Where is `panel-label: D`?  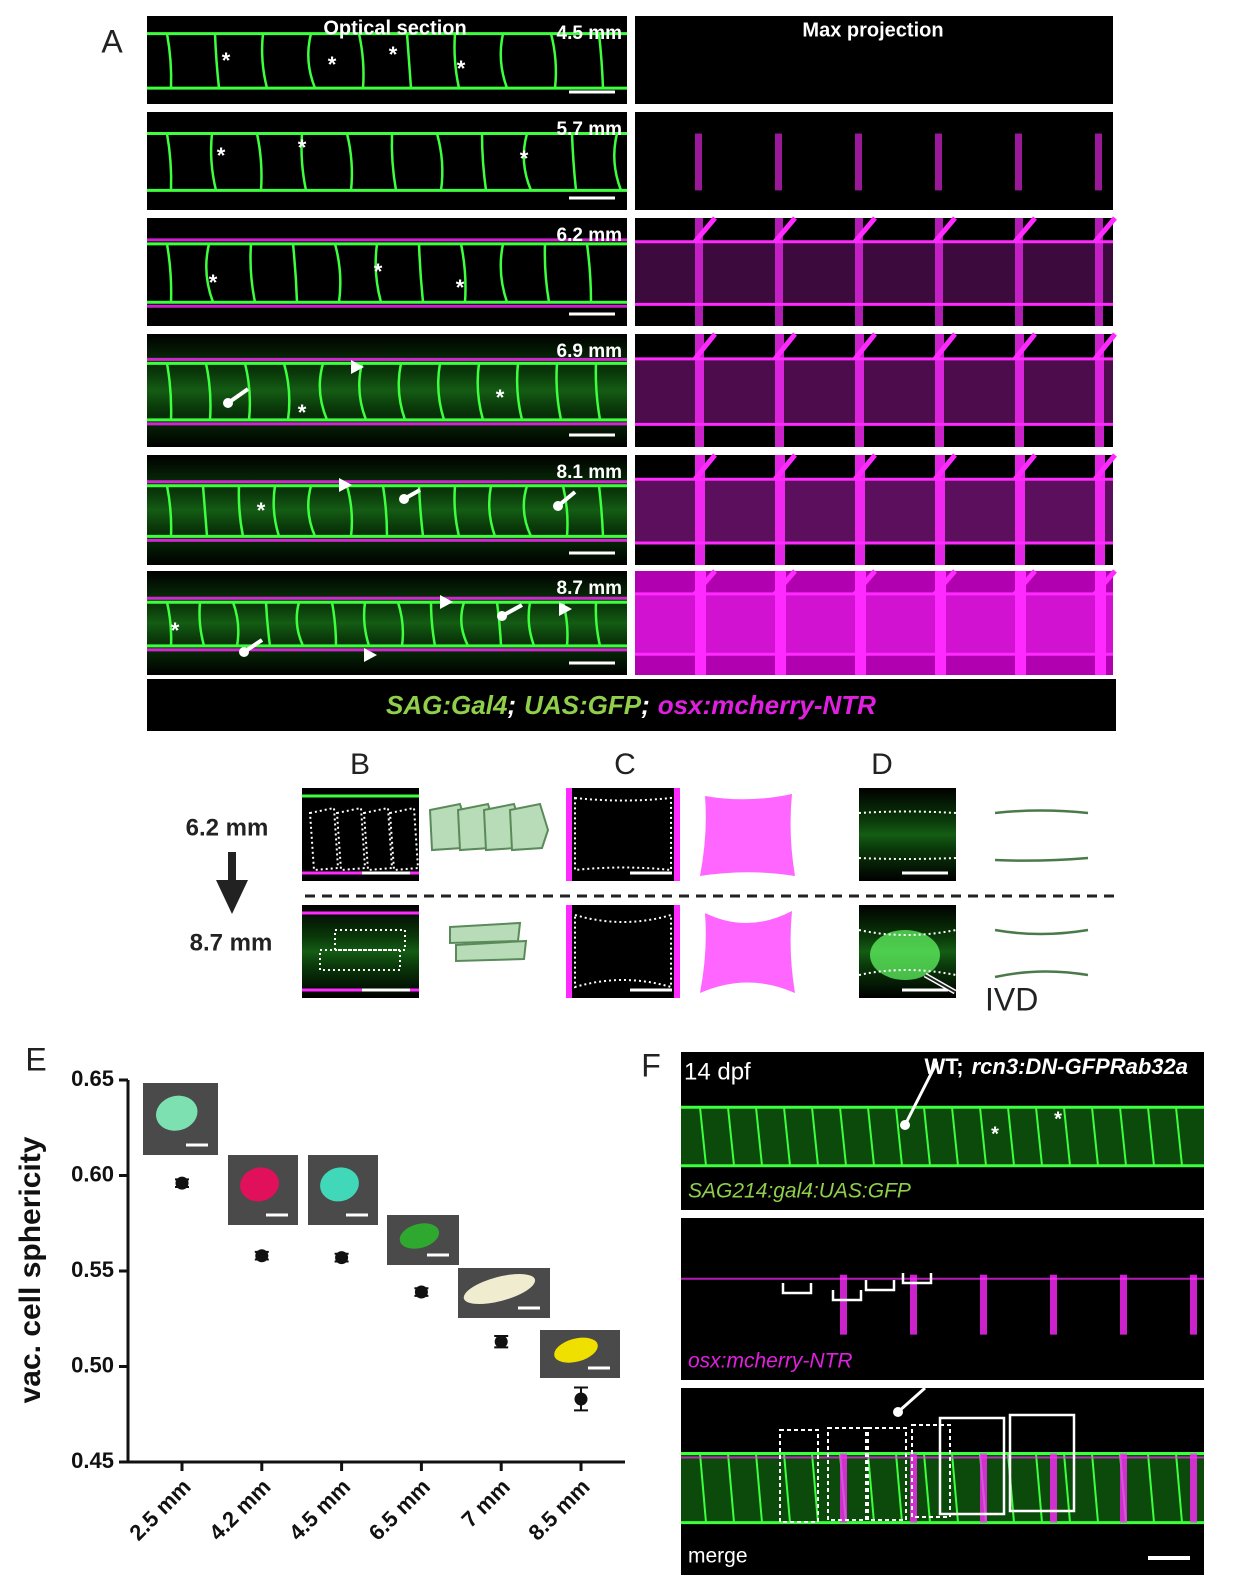 panel-label: D is located at coordinates (882, 764).